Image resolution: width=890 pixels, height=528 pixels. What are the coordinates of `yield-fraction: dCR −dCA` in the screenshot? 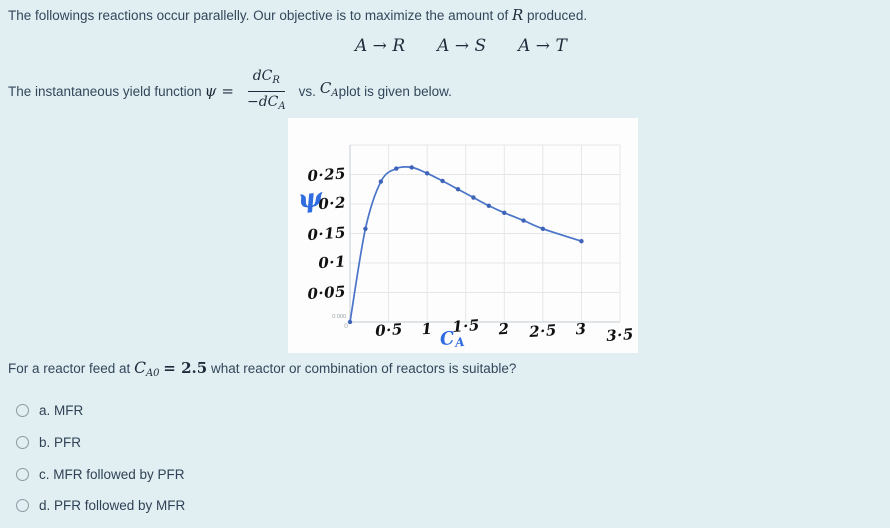 It's located at (266, 91).